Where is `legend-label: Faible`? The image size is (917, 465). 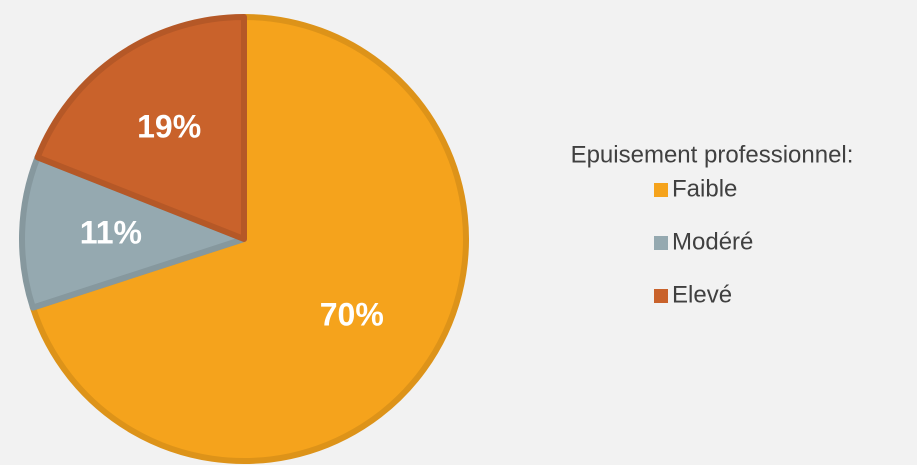
legend-label: Faible is located at coordinates (704, 188).